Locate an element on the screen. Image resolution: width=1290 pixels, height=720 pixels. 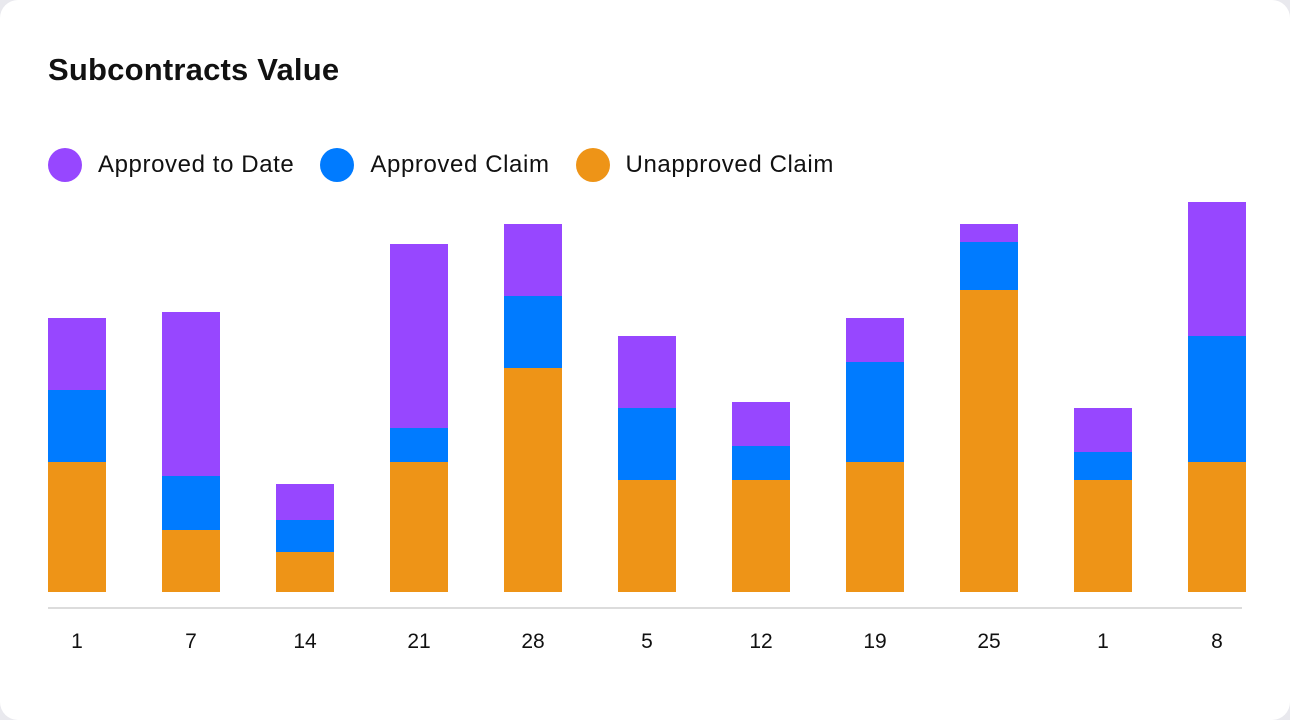
legend-item-approved-to-date: Approved to Date is located at coordinates (171, 165).